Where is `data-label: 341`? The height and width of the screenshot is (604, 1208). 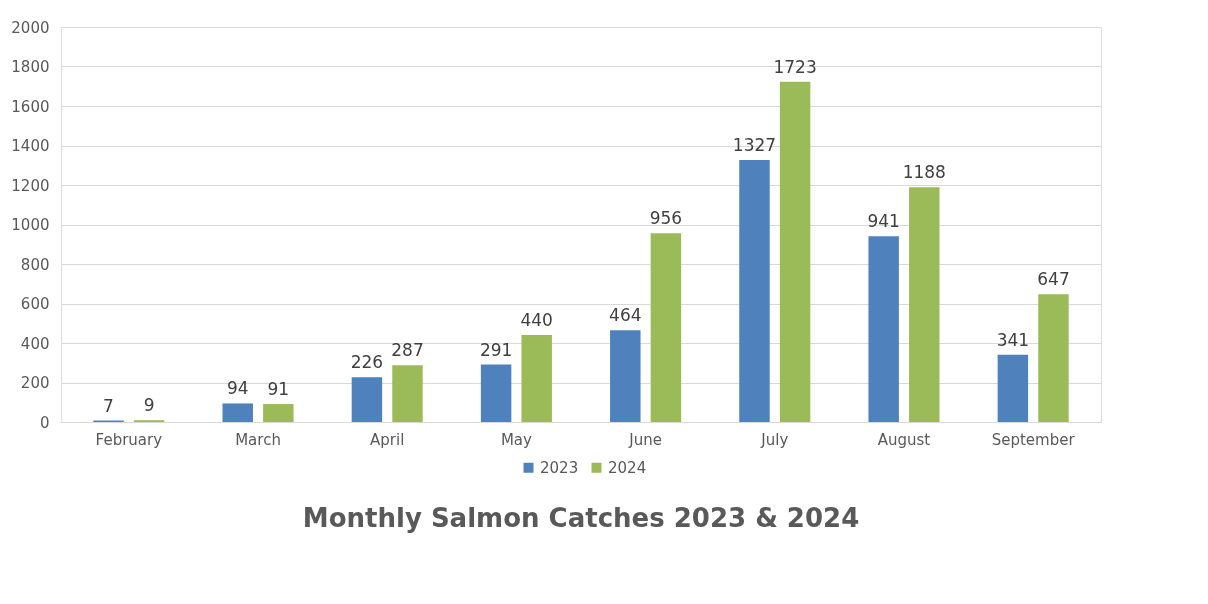 data-label: 341 is located at coordinates (1013, 339).